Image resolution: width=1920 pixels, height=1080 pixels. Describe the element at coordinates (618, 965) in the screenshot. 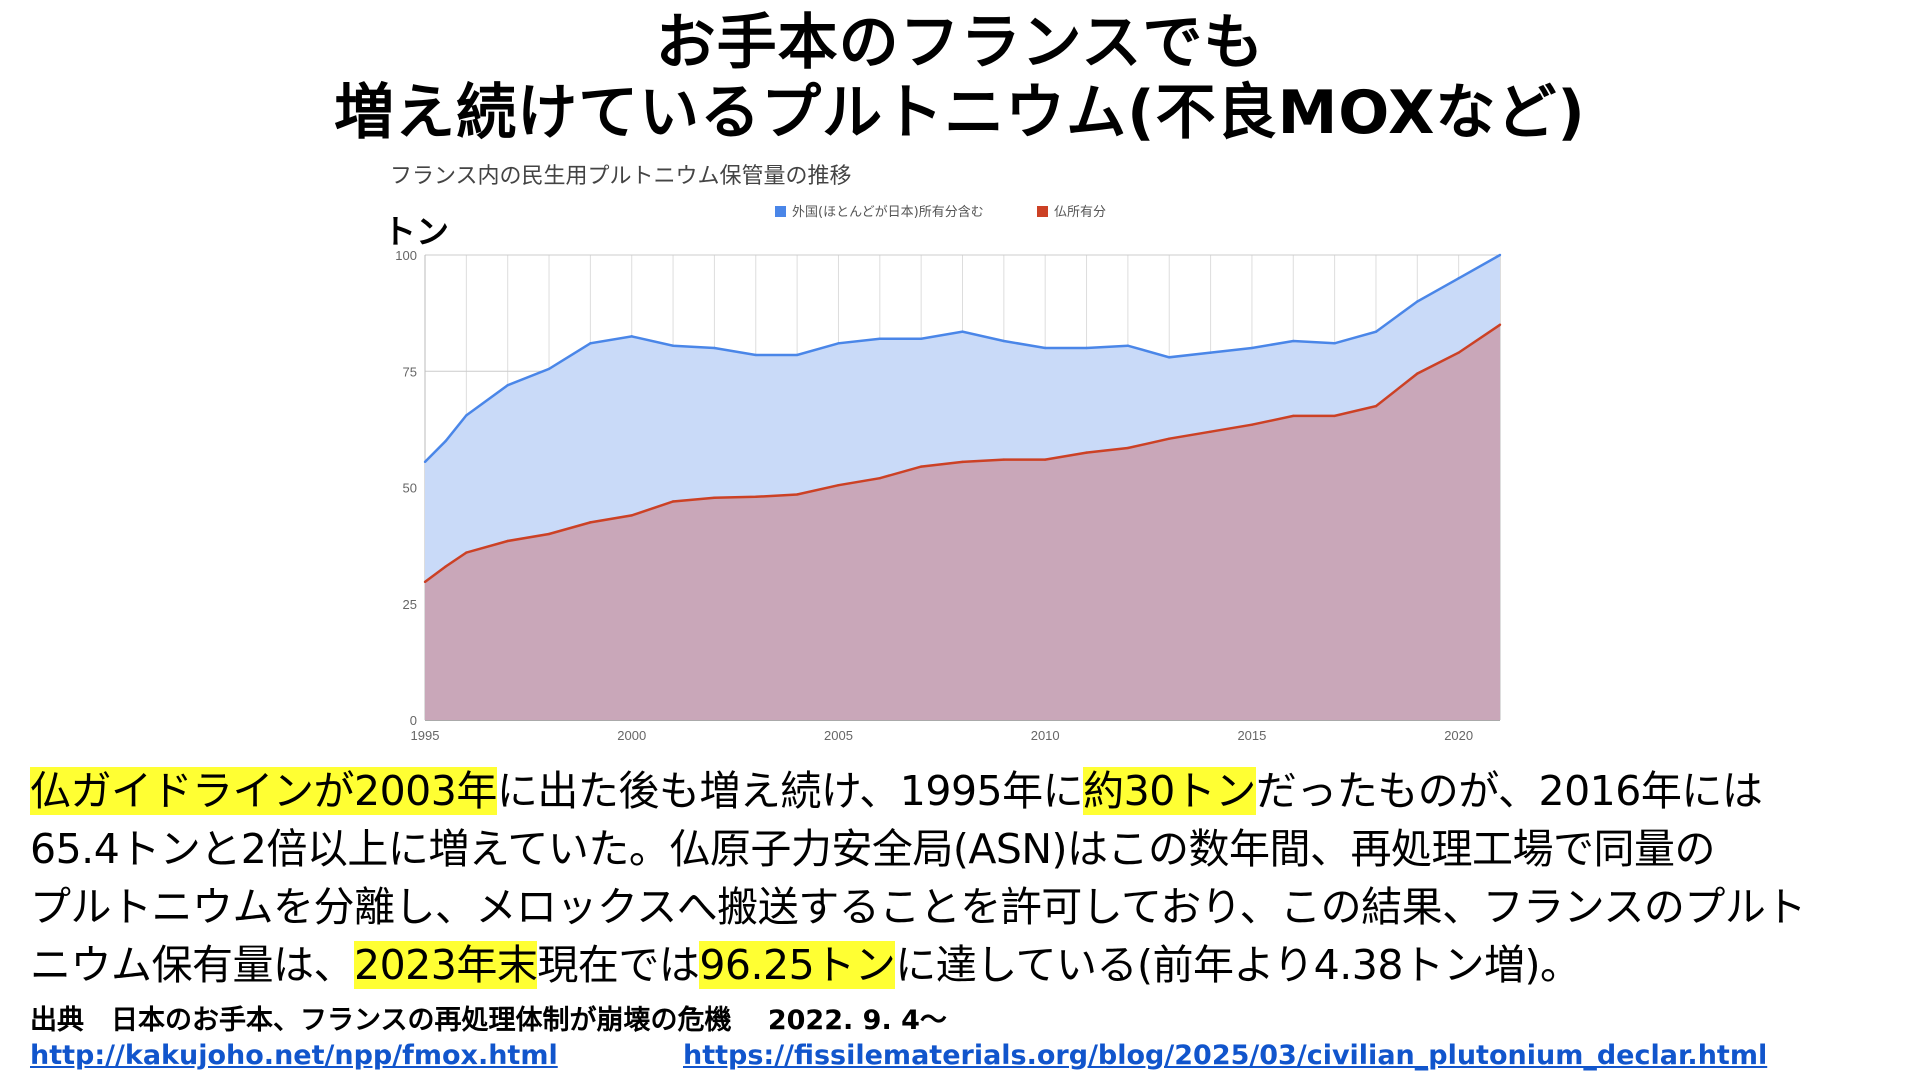

I see `paragraph-text: 現在では` at that location.